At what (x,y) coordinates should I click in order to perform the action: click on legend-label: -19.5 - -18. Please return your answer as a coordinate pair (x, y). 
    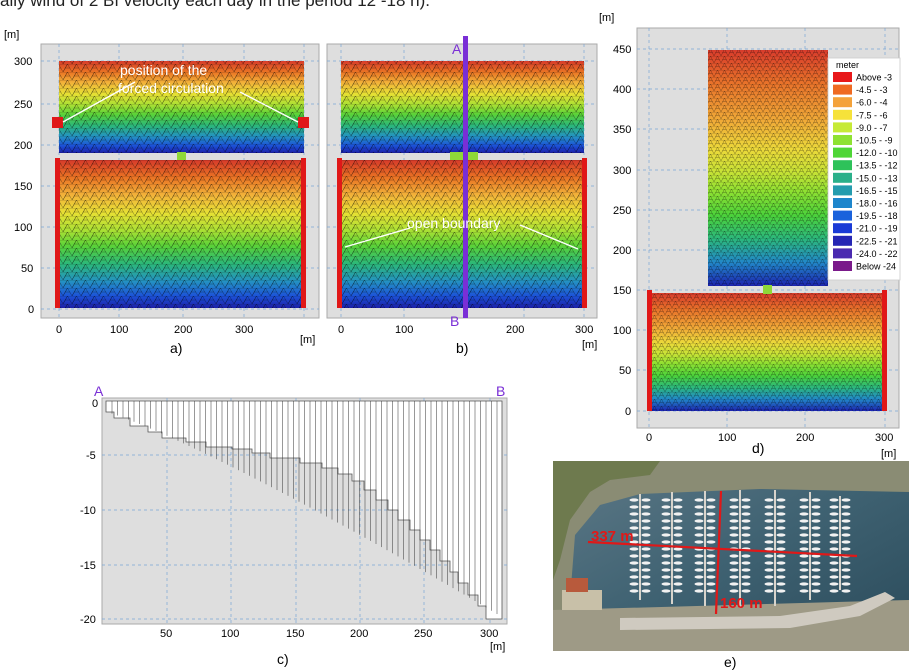
    Looking at the image, I should click on (877, 216).